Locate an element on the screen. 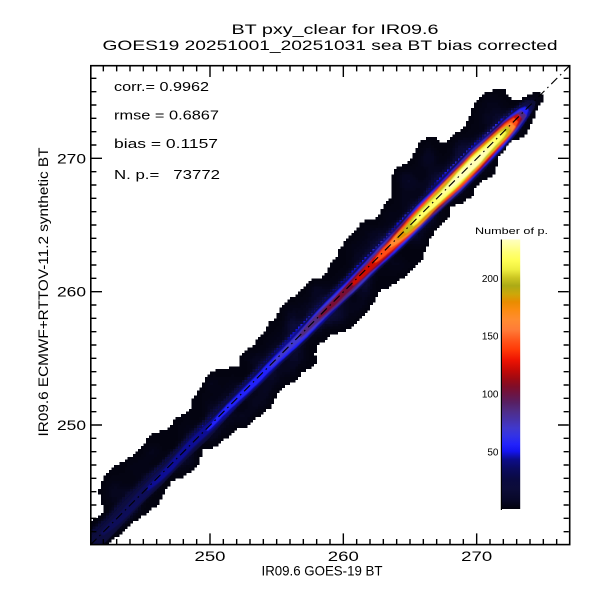 The height and width of the screenshot is (605, 600). svg-text: N. p.= 73772 is located at coordinates (167, 174).